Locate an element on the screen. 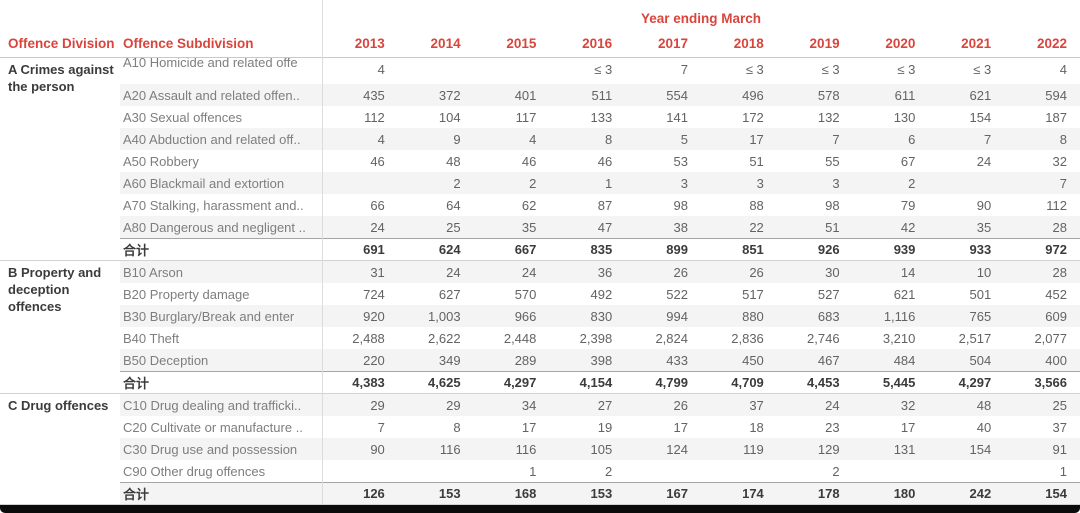 This screenshot has width=1080, height=513. division-label: C Drug offences is located at coordinates (58, 405).